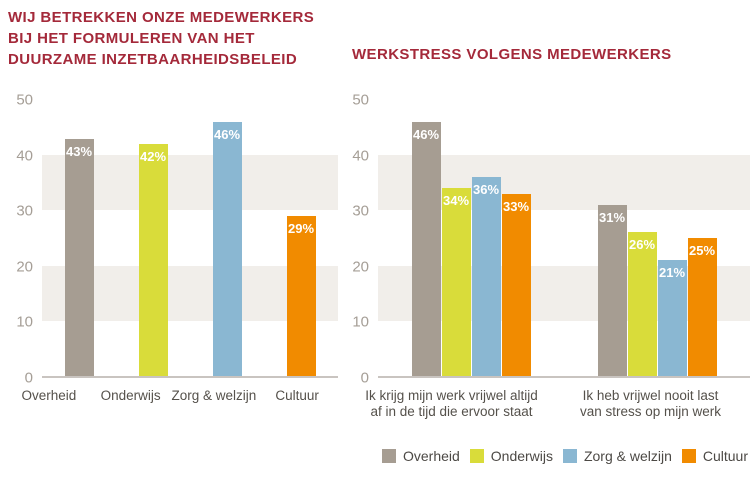  I want to click on legend-label: Zorg & welzijn, so click(627, 456).